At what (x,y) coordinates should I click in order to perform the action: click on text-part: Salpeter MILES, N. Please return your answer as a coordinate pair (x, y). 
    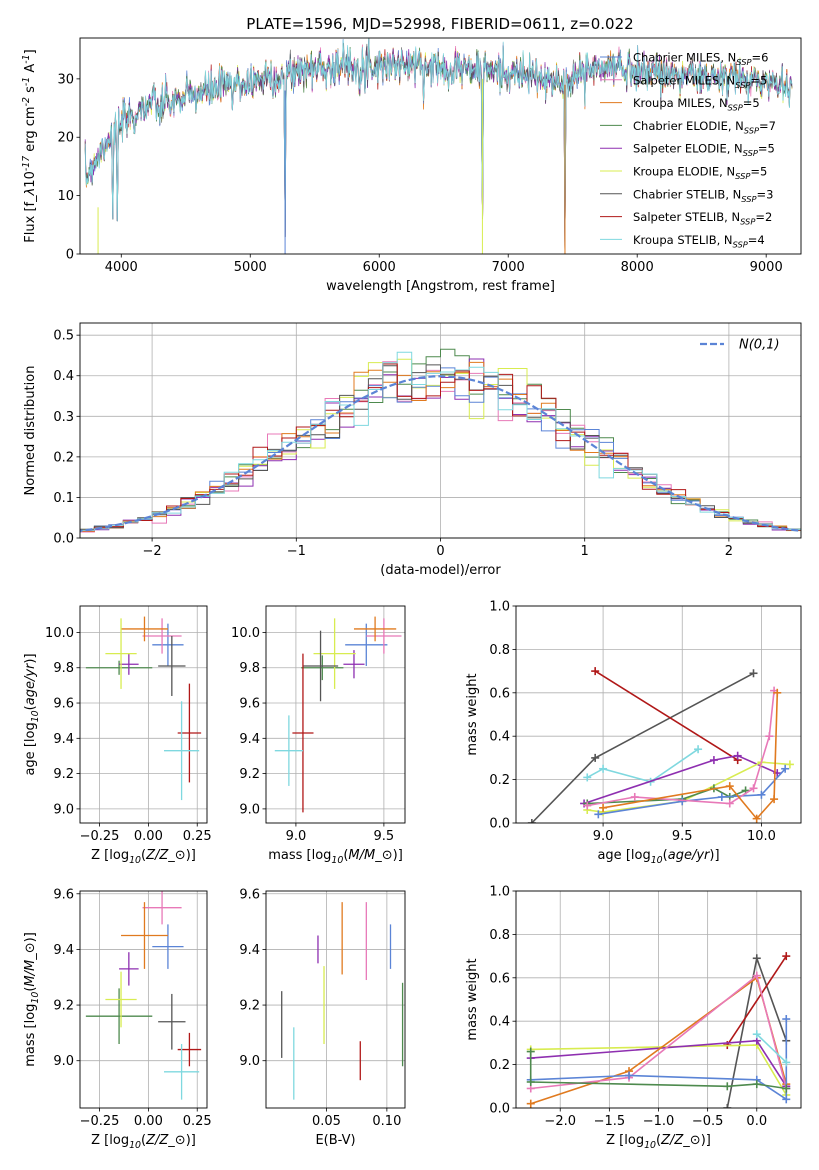
    Looking at the image, I should click on (684, 80).